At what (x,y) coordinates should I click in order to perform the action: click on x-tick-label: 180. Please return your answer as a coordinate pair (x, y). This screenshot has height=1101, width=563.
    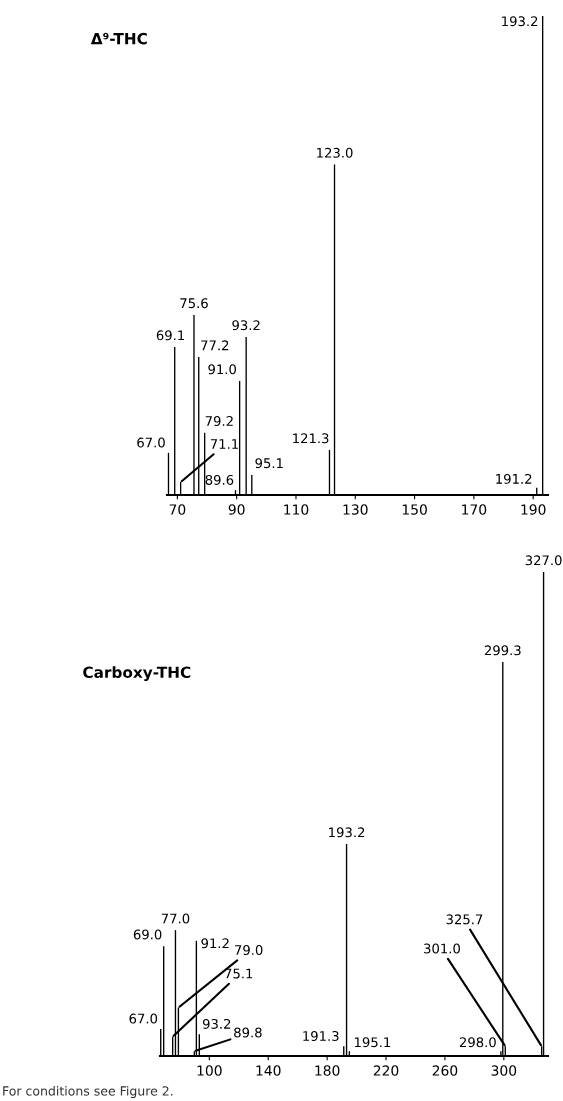
    Looking at the image, I should click on (327, 1070).